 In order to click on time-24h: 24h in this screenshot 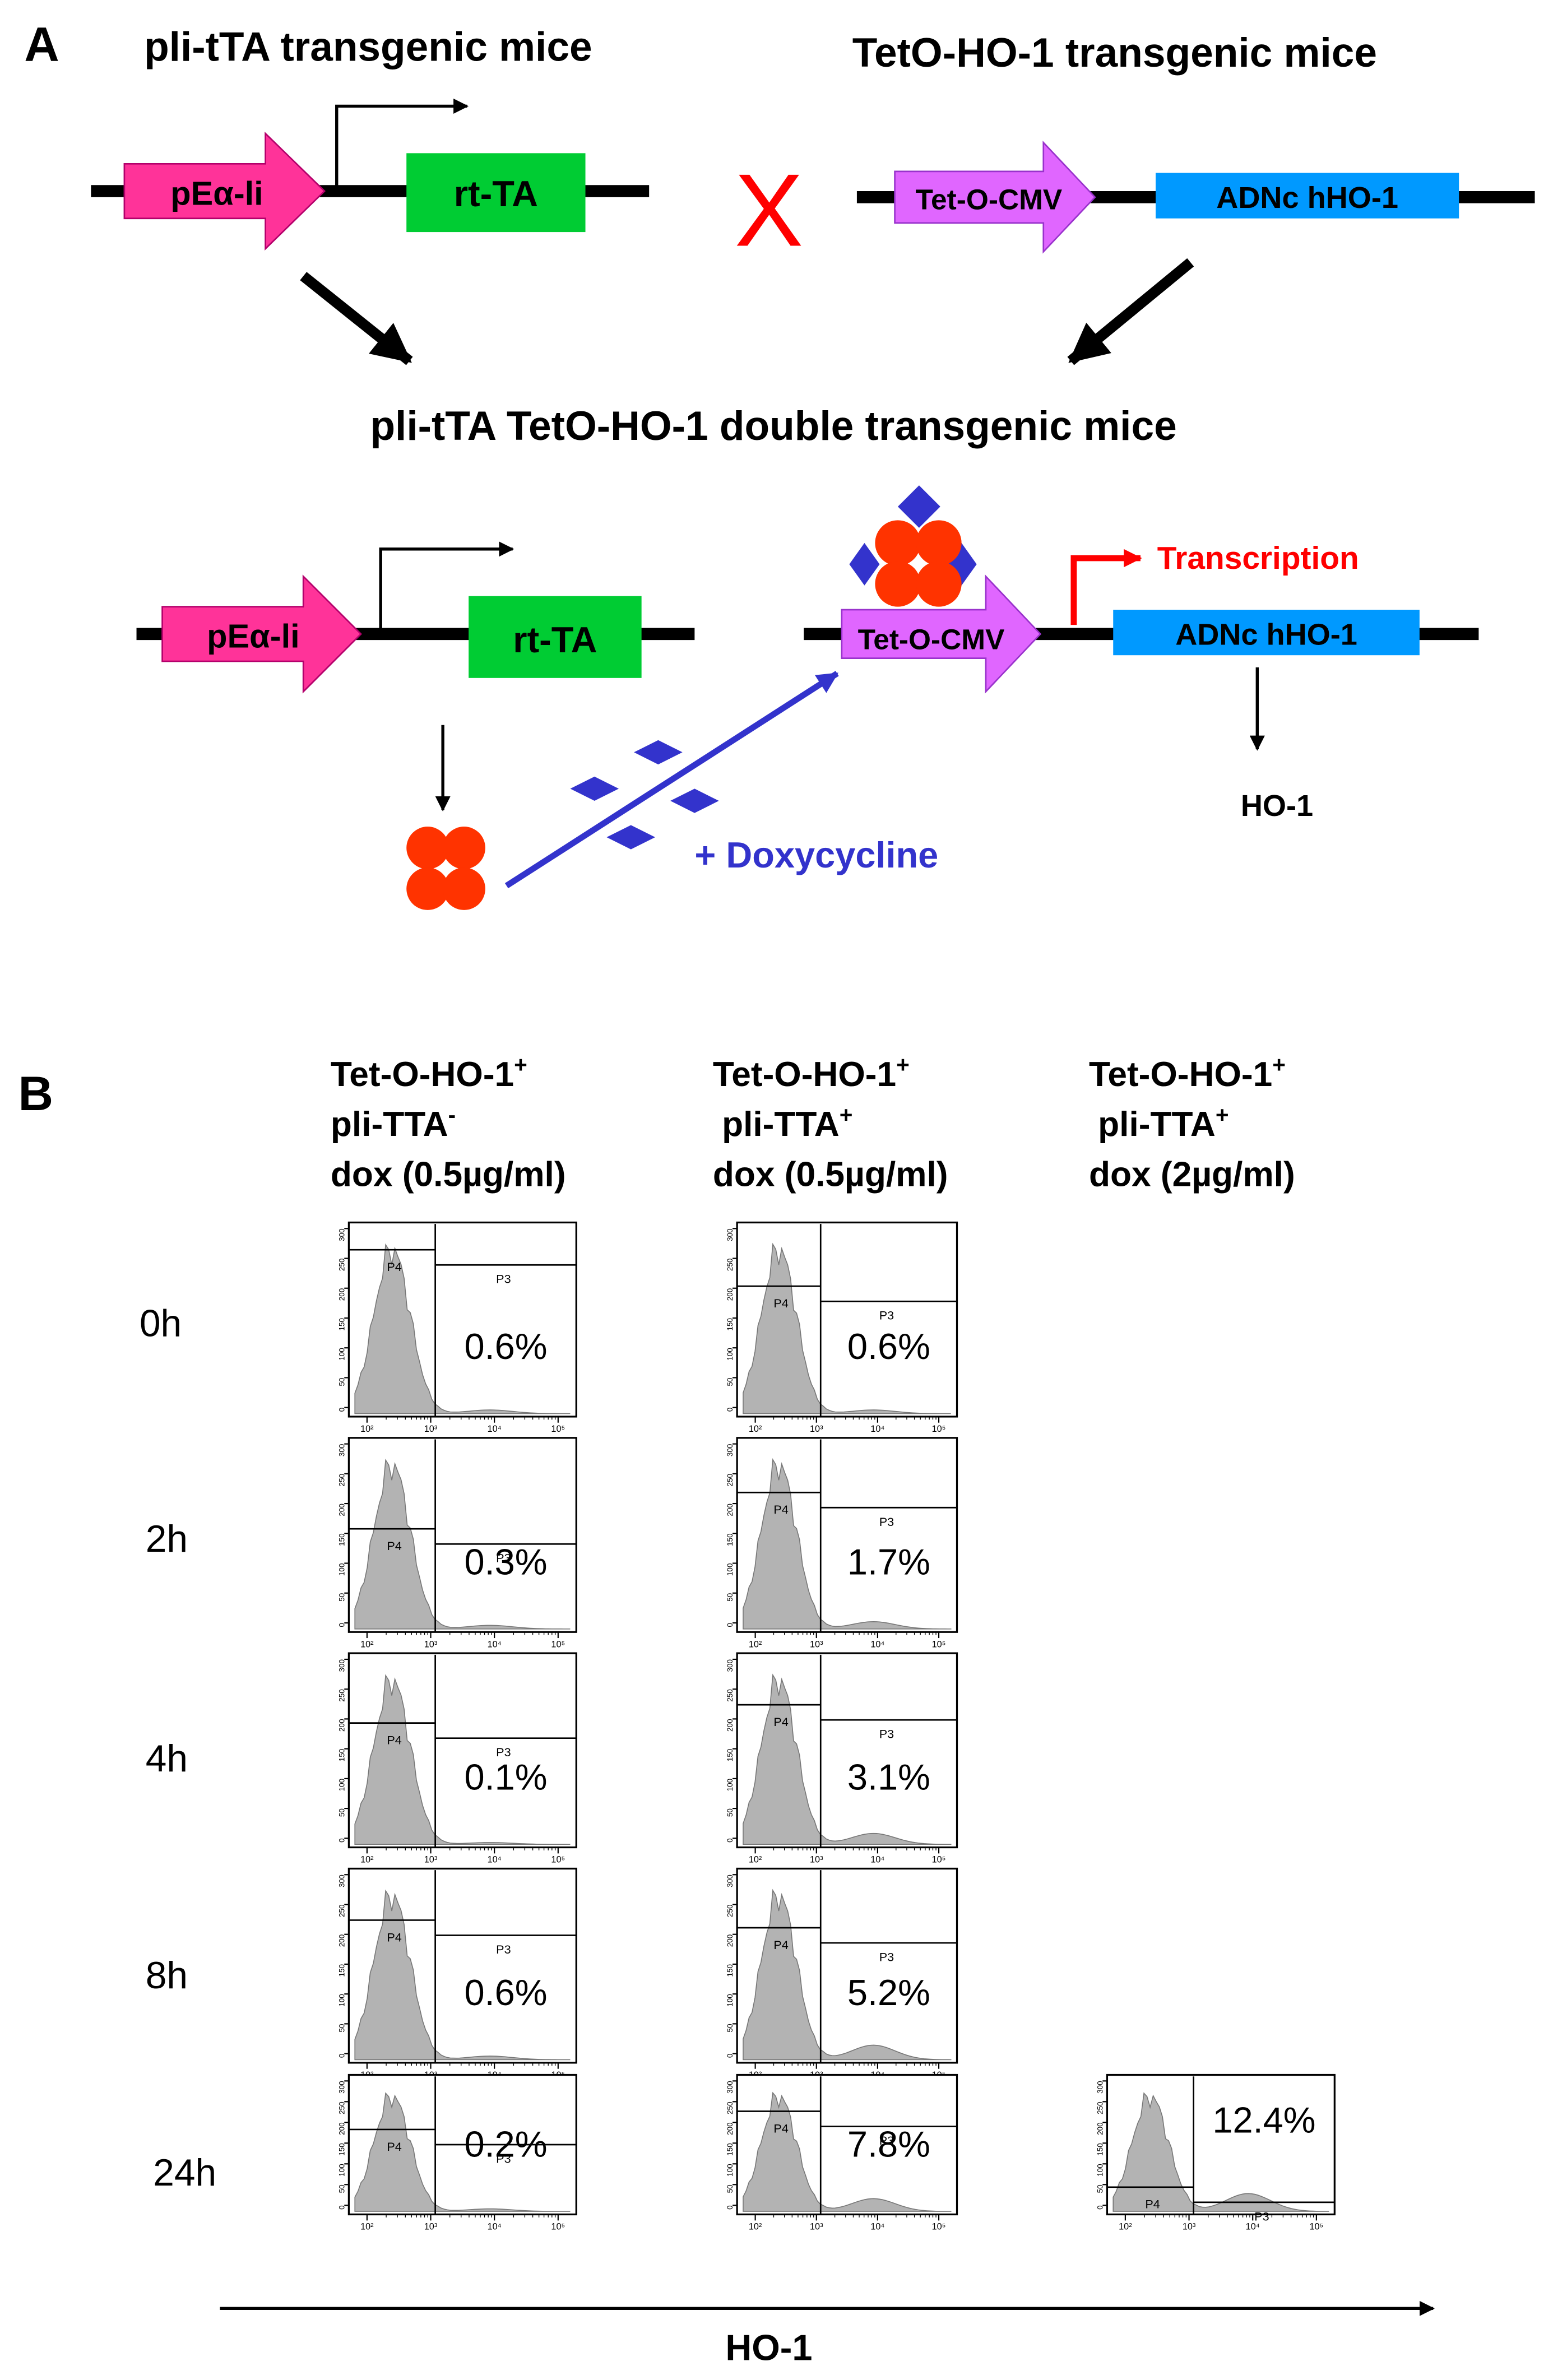, I will do `click(184, 2173)`.